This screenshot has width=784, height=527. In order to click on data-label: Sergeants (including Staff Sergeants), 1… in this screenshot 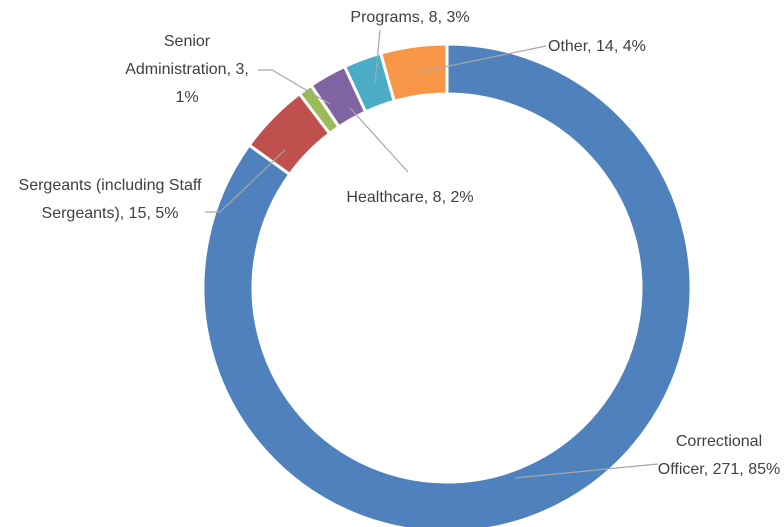, I will do `click(110, 199)`.